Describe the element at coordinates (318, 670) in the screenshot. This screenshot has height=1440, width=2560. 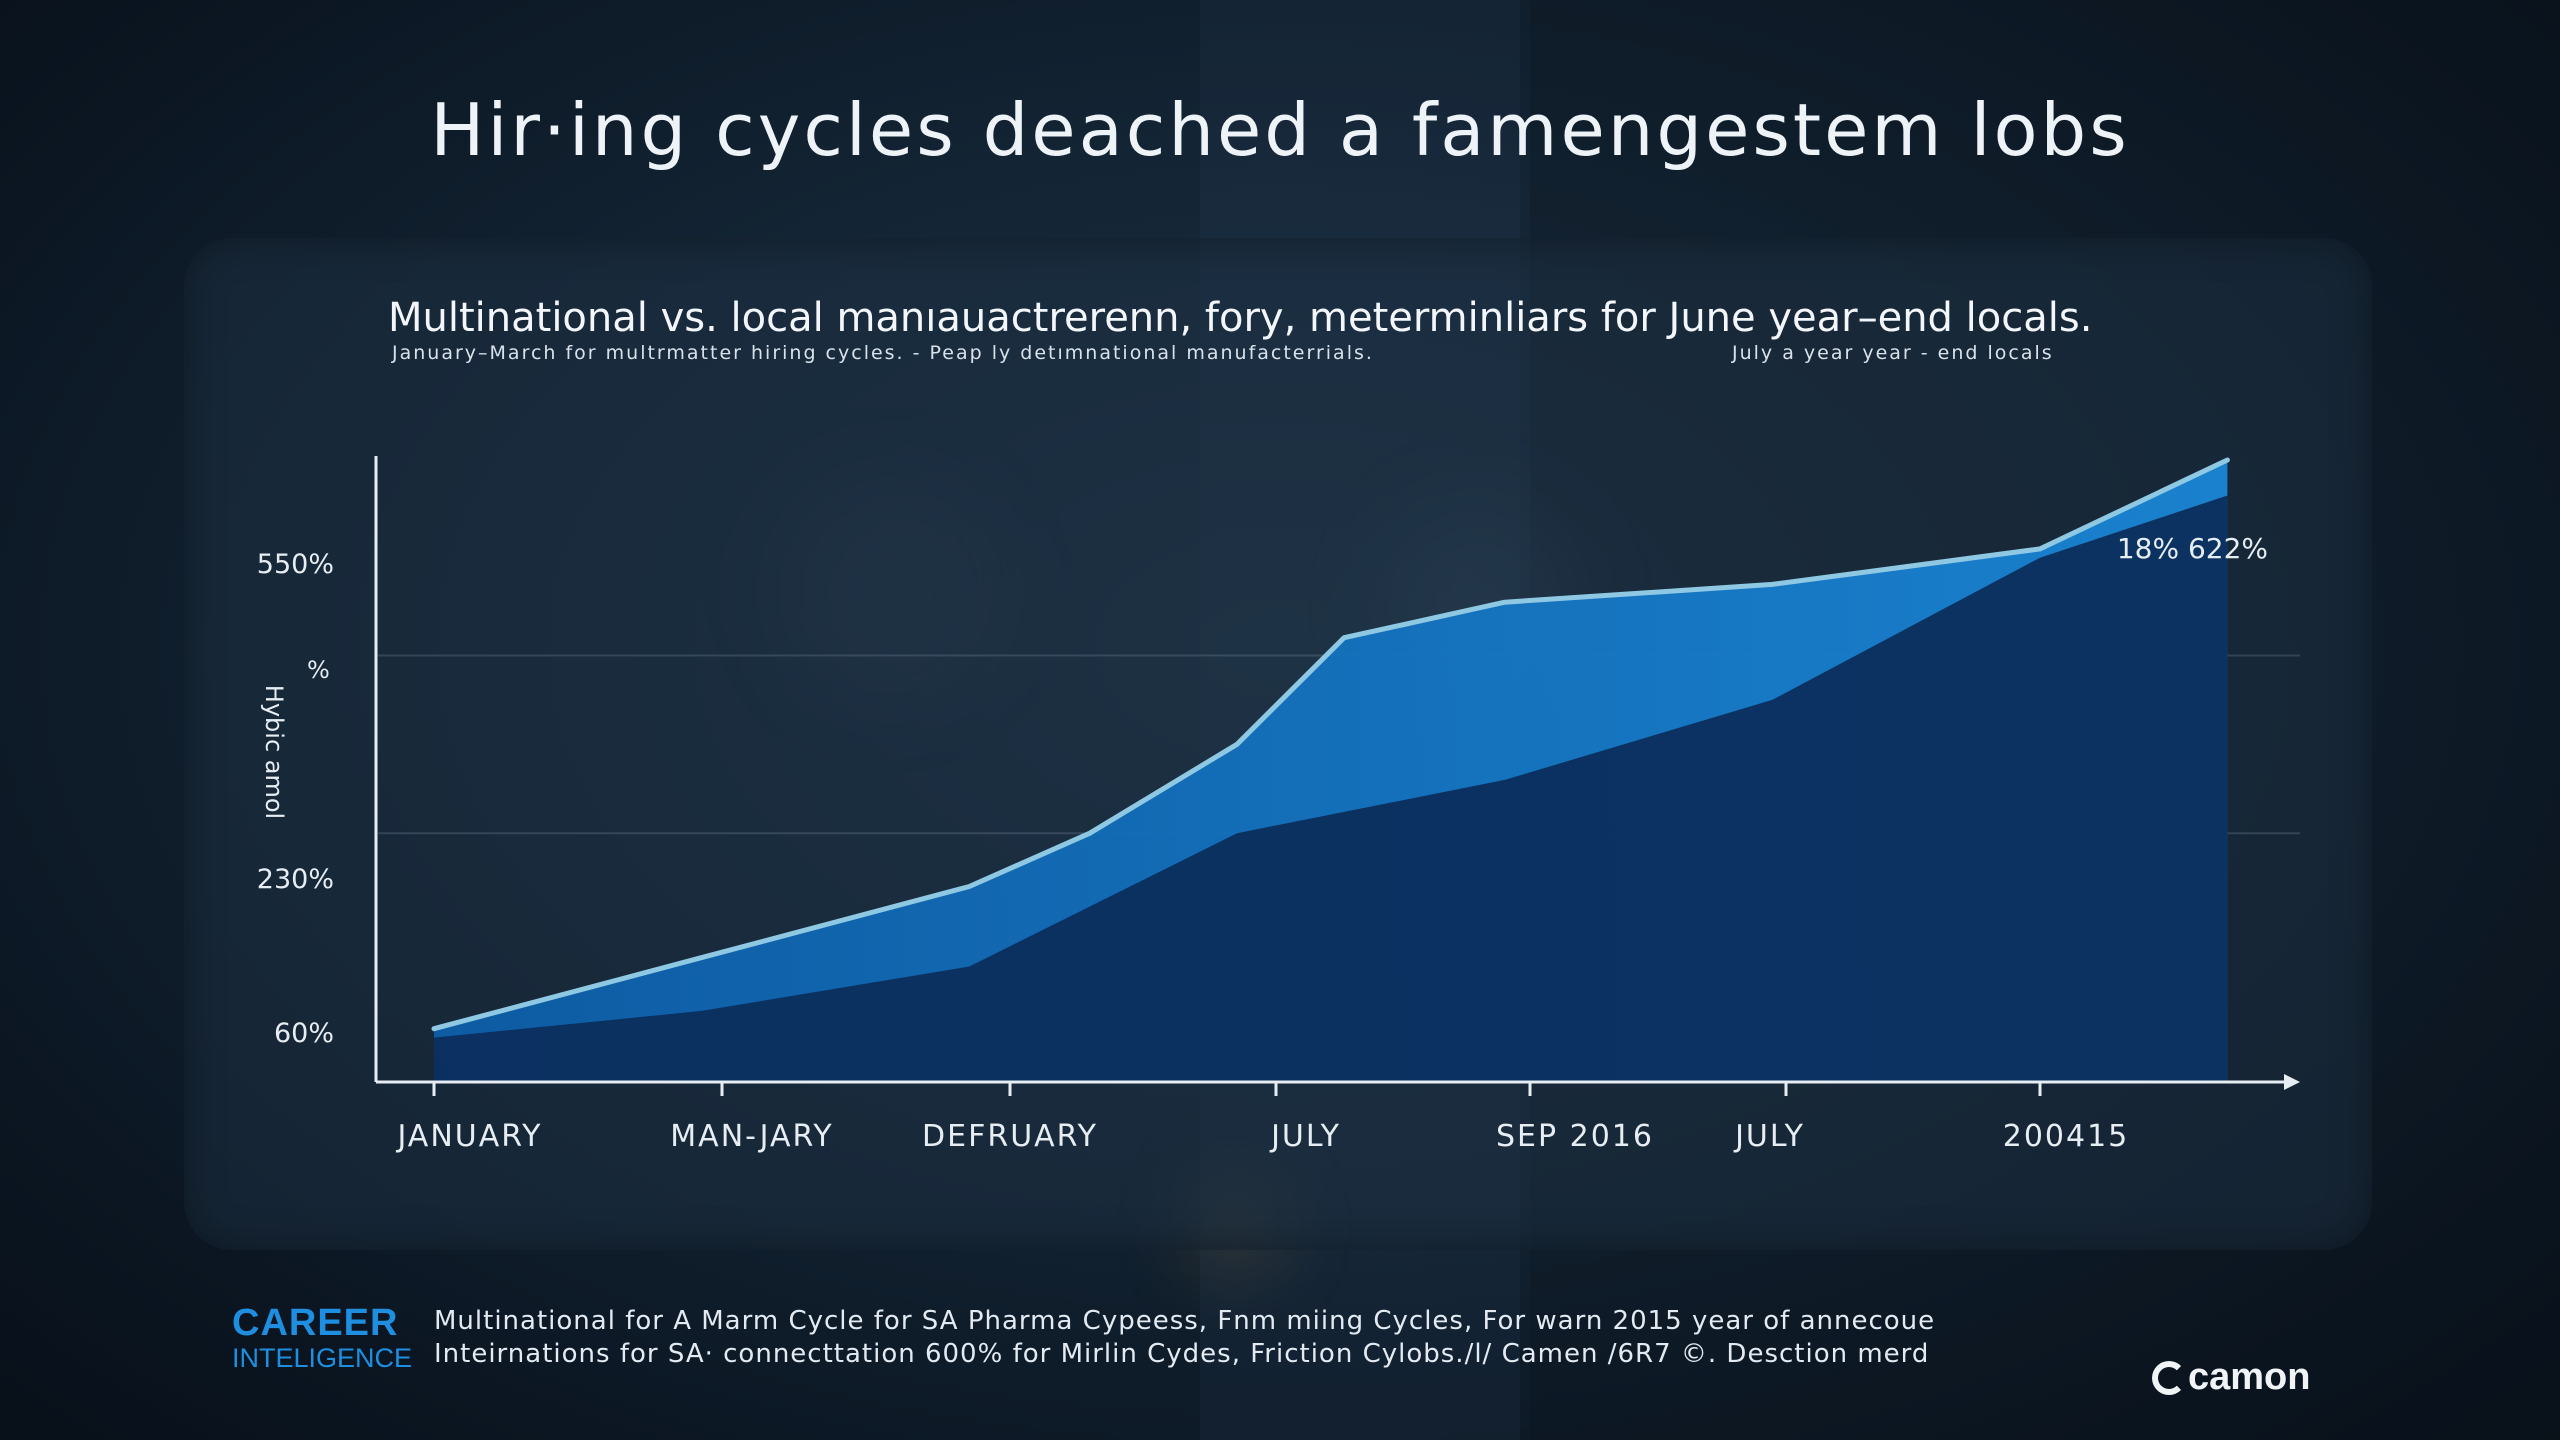
I see `y-unit-label: %` at that location.